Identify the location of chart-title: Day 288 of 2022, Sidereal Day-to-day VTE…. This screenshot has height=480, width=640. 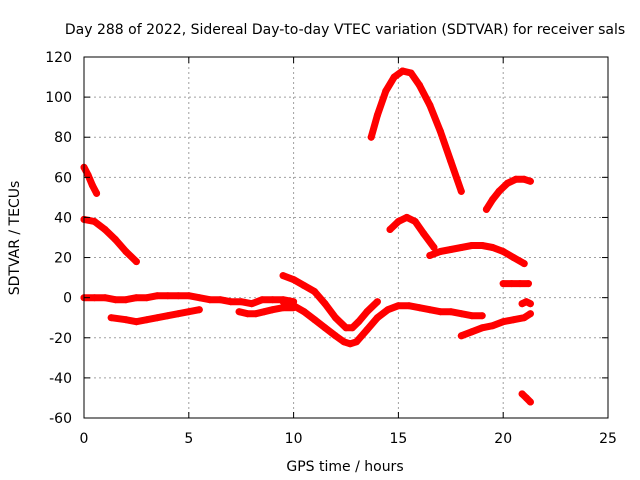
(345, 30).